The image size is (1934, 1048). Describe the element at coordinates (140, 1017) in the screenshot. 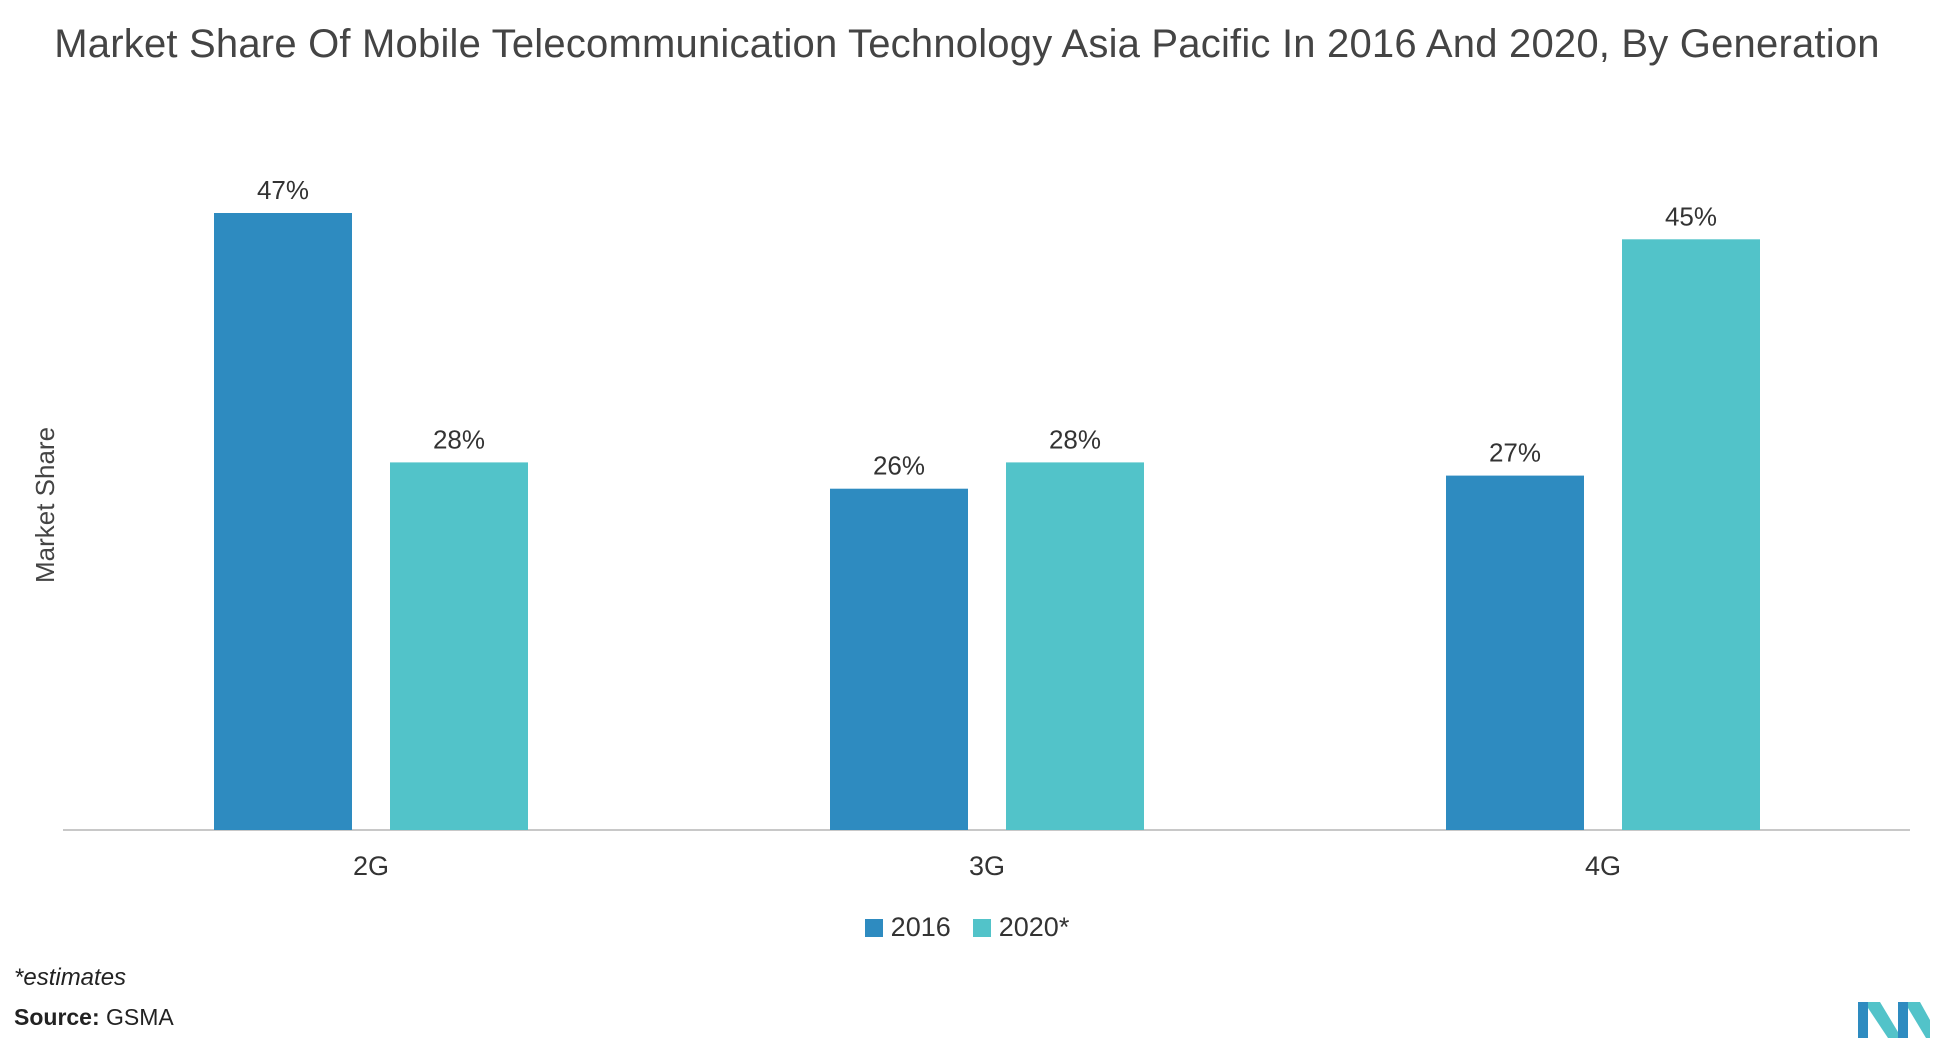

I see `source-value: GSMA` at that location.